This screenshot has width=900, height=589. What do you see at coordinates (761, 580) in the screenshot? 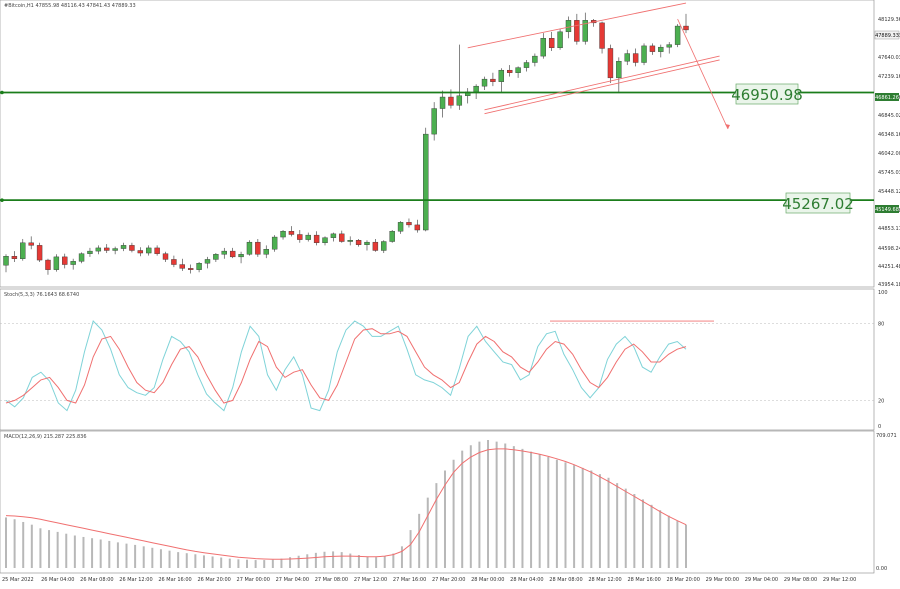
I see `time-axis-label: 29 Mar 04:00` at bounding box center [761, 580].